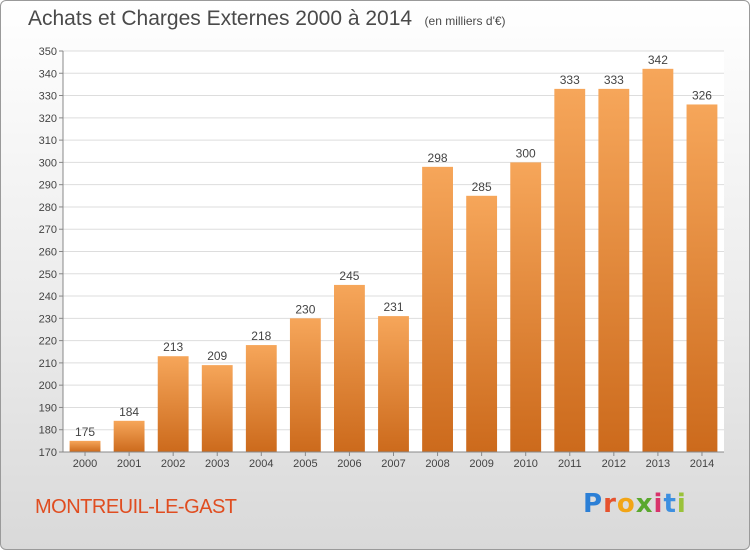 Image resolution: width=750 pixels, height=550 pixels. I want to click on y-tick-label: 260, so click(48, 253).